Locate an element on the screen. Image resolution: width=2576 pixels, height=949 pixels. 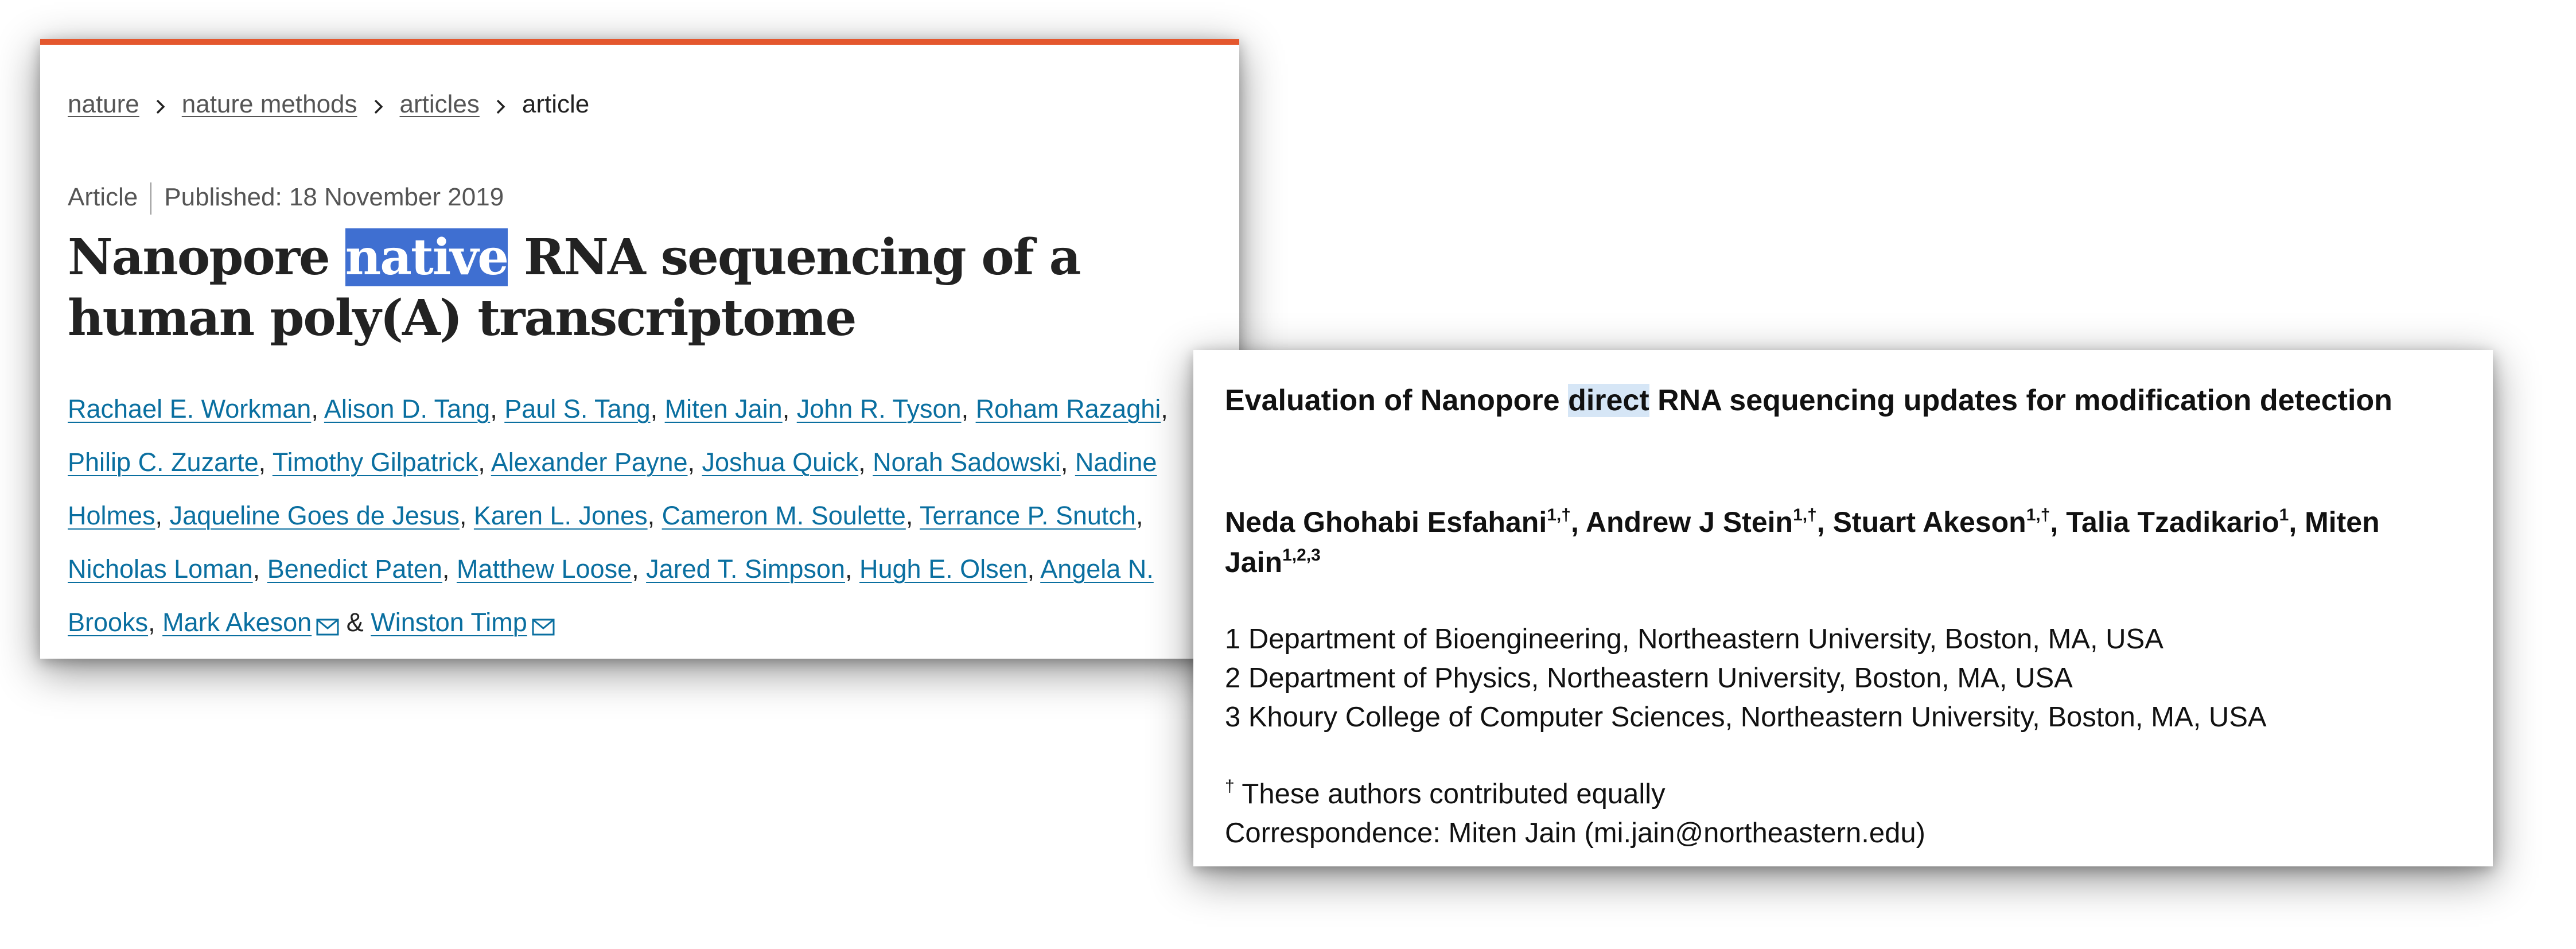
author-link: Paul S. Tang is located at coordinates (577, 408).